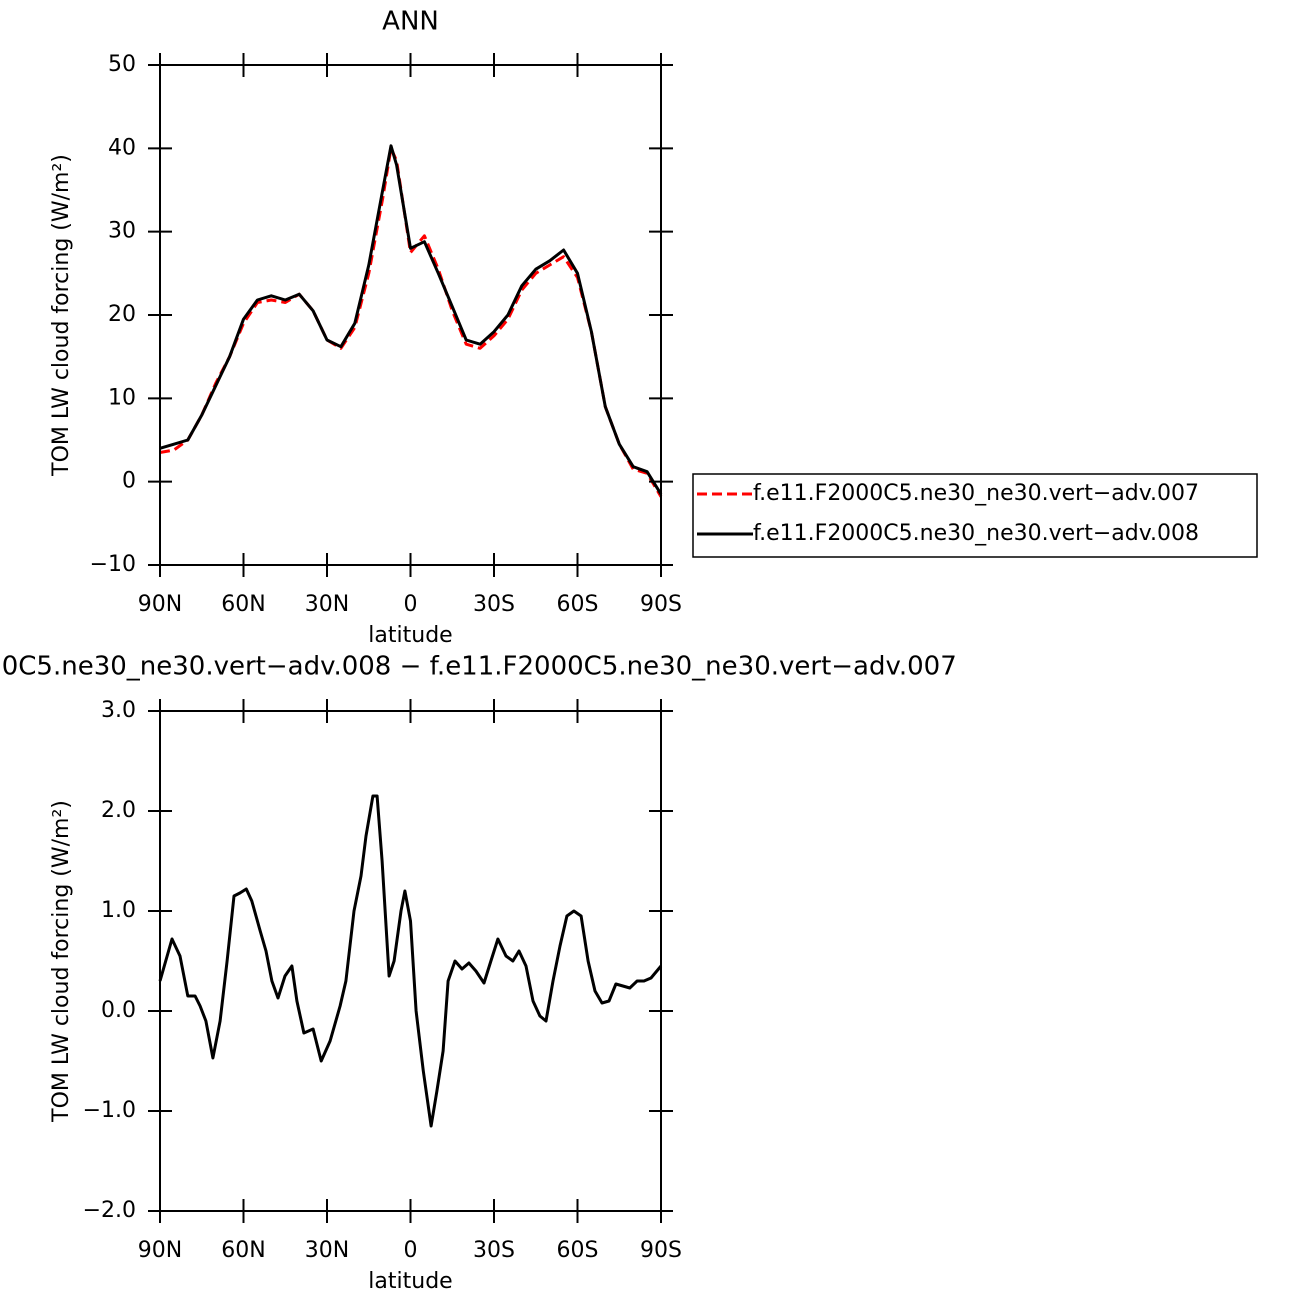 The height and width of the screenshot is (1303, 1305). Describe the element at coordinates (122, 64) in the screenshot. I see `y-tick-label: 50` at that location.